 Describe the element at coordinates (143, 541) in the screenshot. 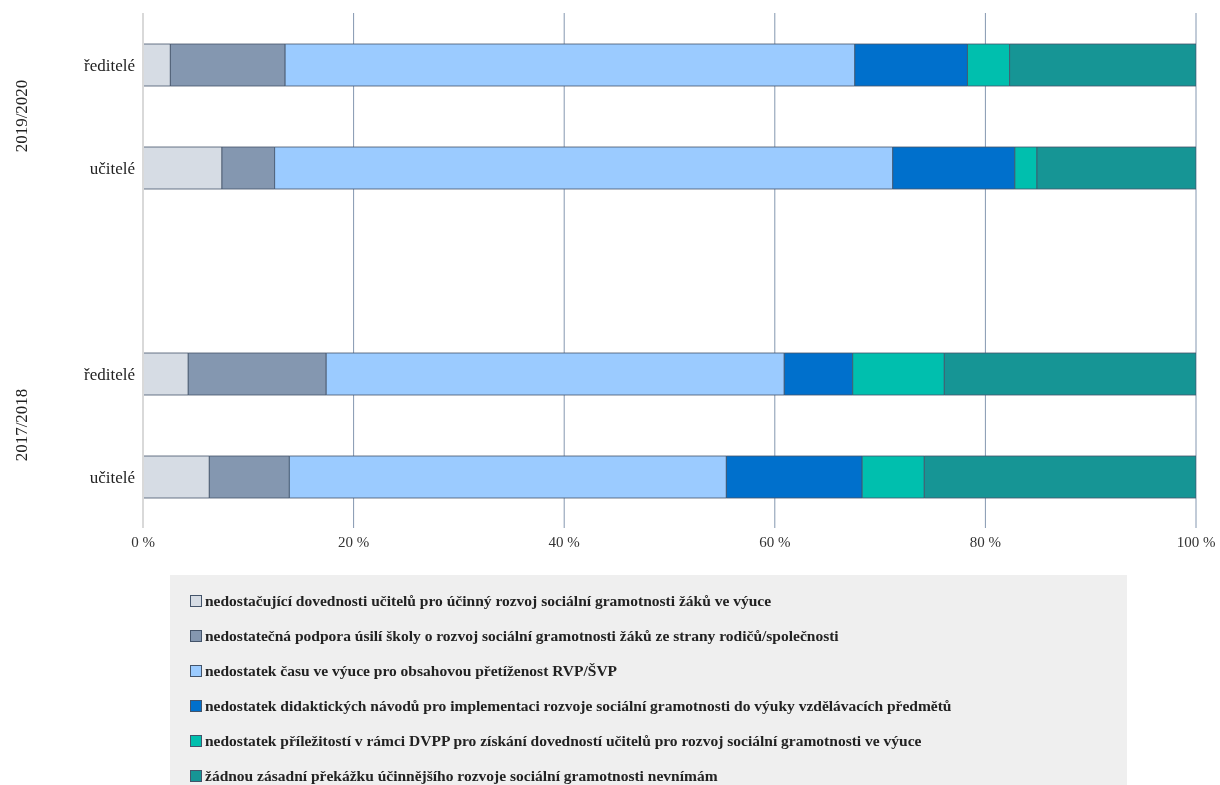

I see `x-tick-label: 0 %` at that location.